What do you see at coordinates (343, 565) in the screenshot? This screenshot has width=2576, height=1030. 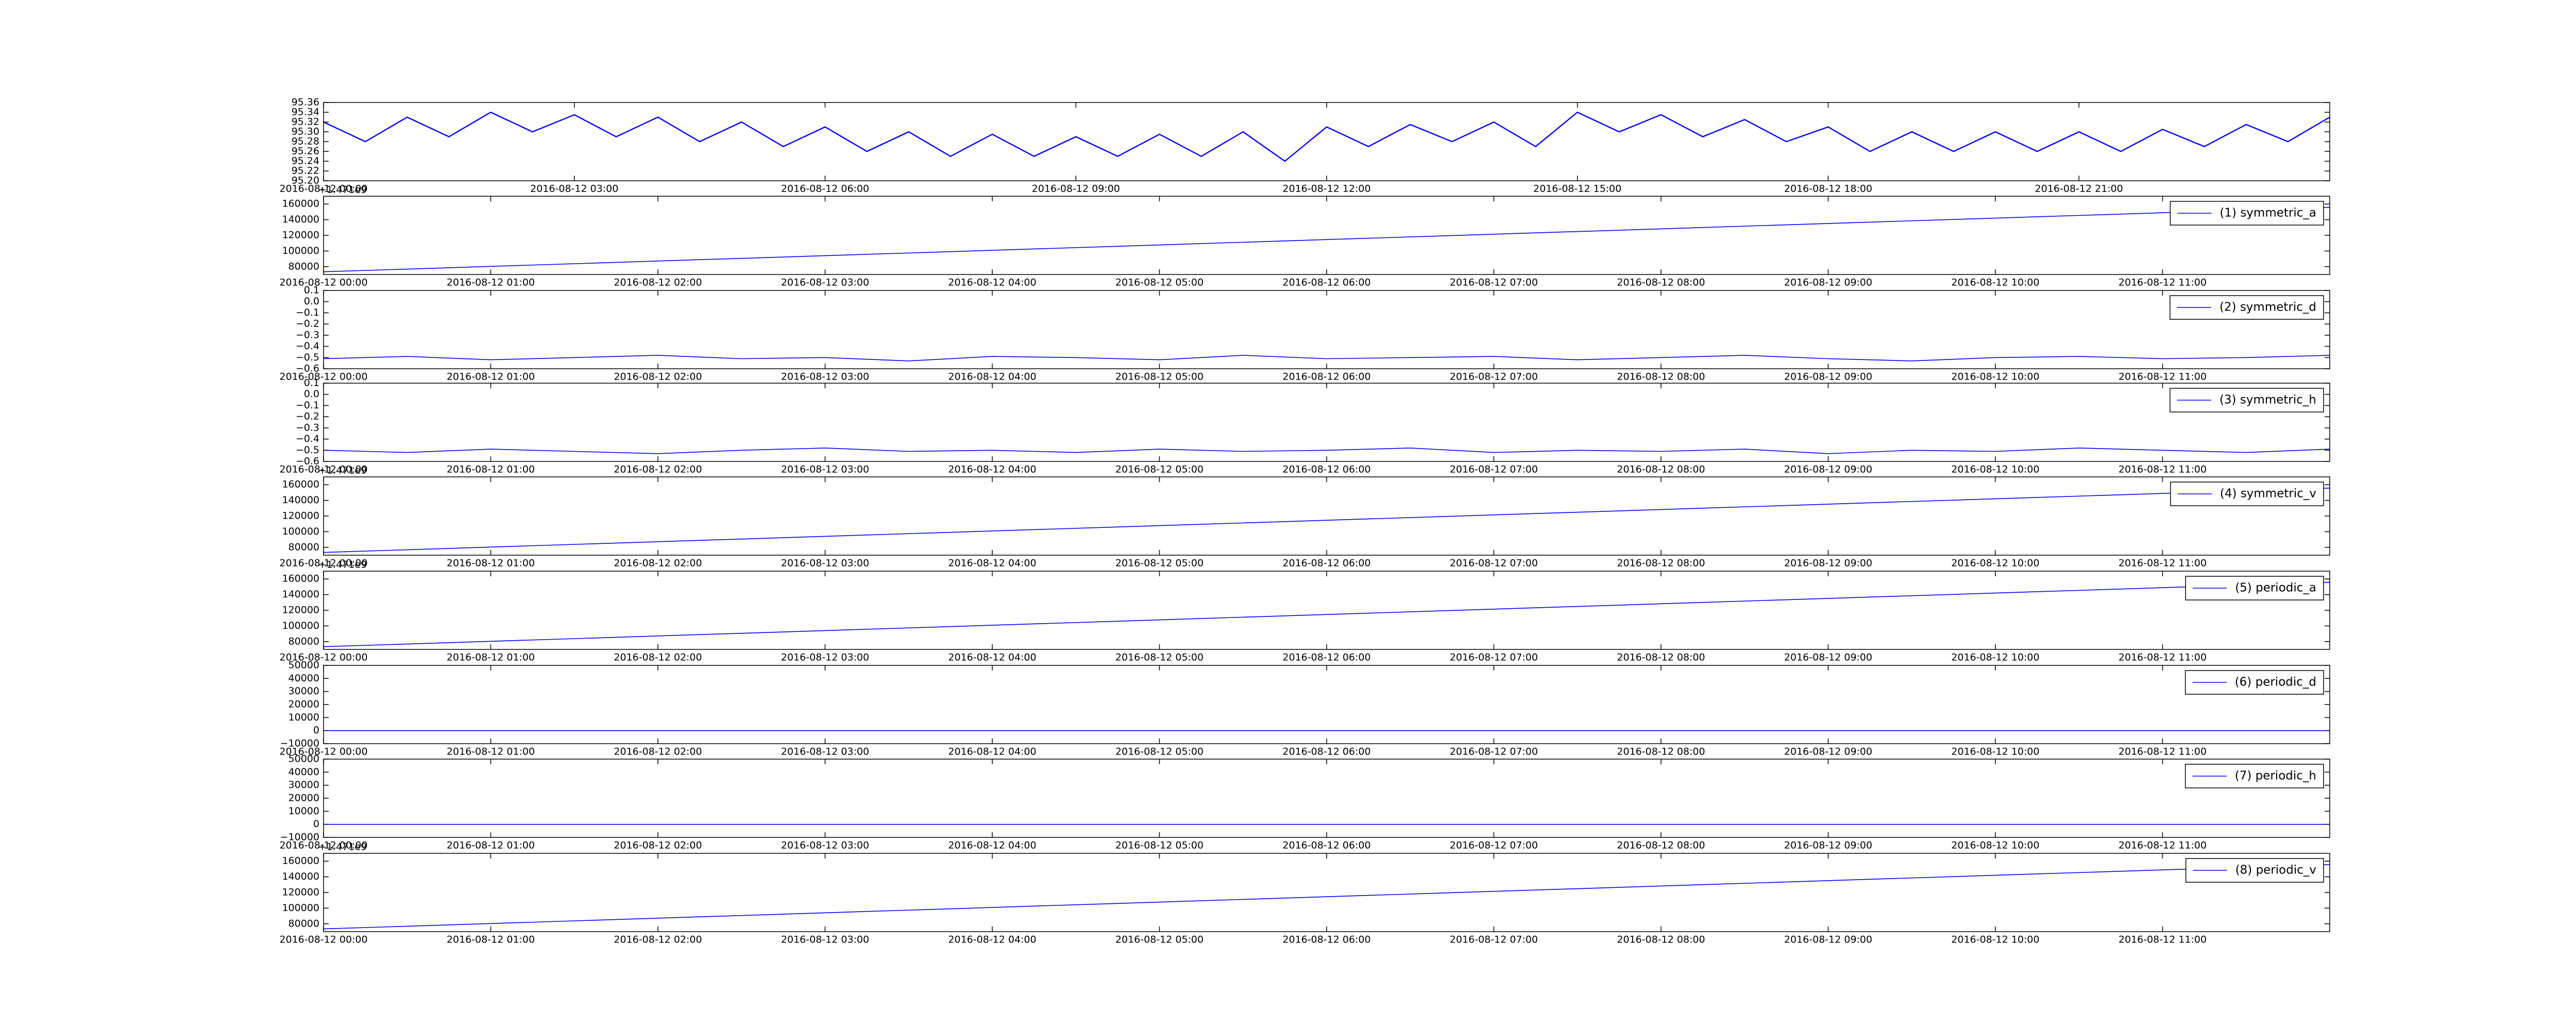 I see `offset-text: +1.471e9` at bounding box center [343, 565].